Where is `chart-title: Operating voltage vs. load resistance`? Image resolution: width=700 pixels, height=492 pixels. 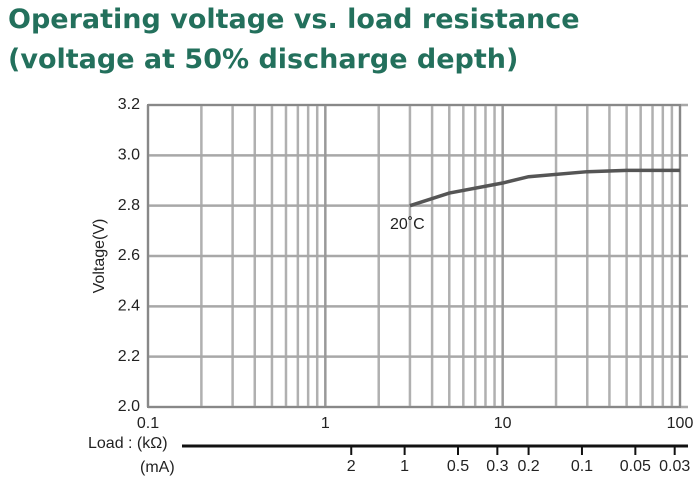 chart-title: Operating voltage vs. load resistance is located at coordinates (294, 19).